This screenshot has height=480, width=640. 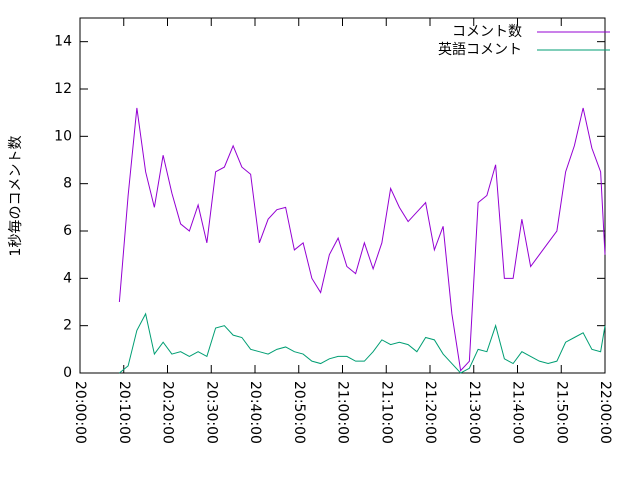 What do you see at coordinates (605, 412) in the screenshot?
I see `x-tick-label: 22:00:00` at bounding box center [605, 412].